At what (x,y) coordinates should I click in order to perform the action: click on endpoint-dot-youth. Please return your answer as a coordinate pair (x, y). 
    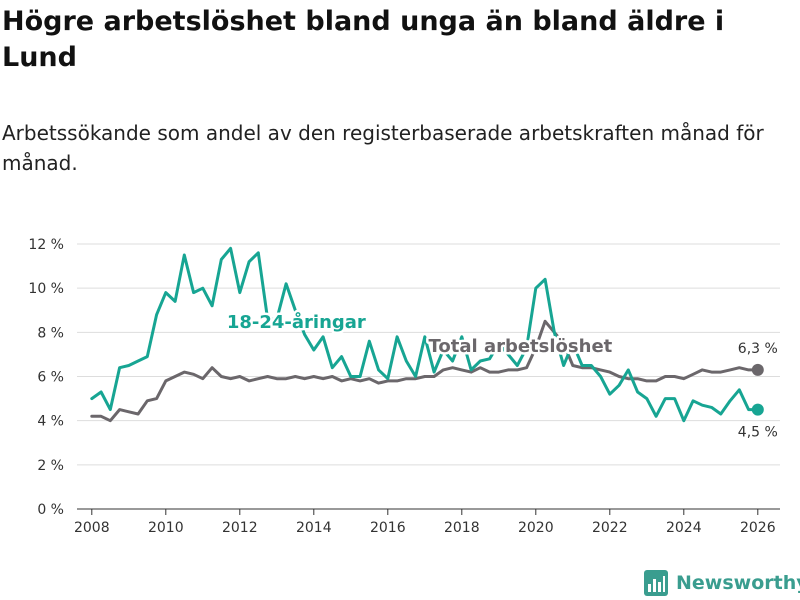
    Looking at the image, I should click on (757, 409).